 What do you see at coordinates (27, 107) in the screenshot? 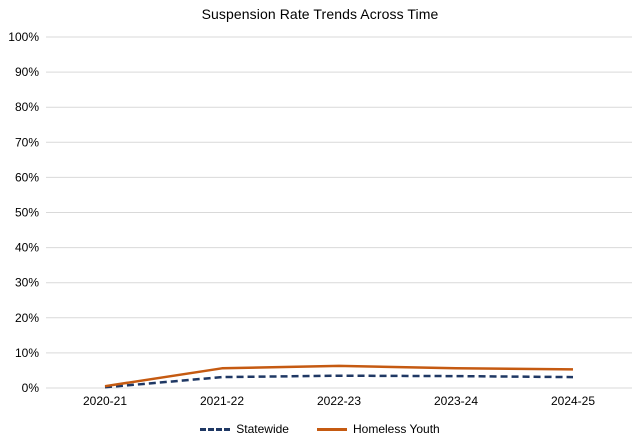
I see `y-tick-label: 80%` at bounding box center [27, 107].